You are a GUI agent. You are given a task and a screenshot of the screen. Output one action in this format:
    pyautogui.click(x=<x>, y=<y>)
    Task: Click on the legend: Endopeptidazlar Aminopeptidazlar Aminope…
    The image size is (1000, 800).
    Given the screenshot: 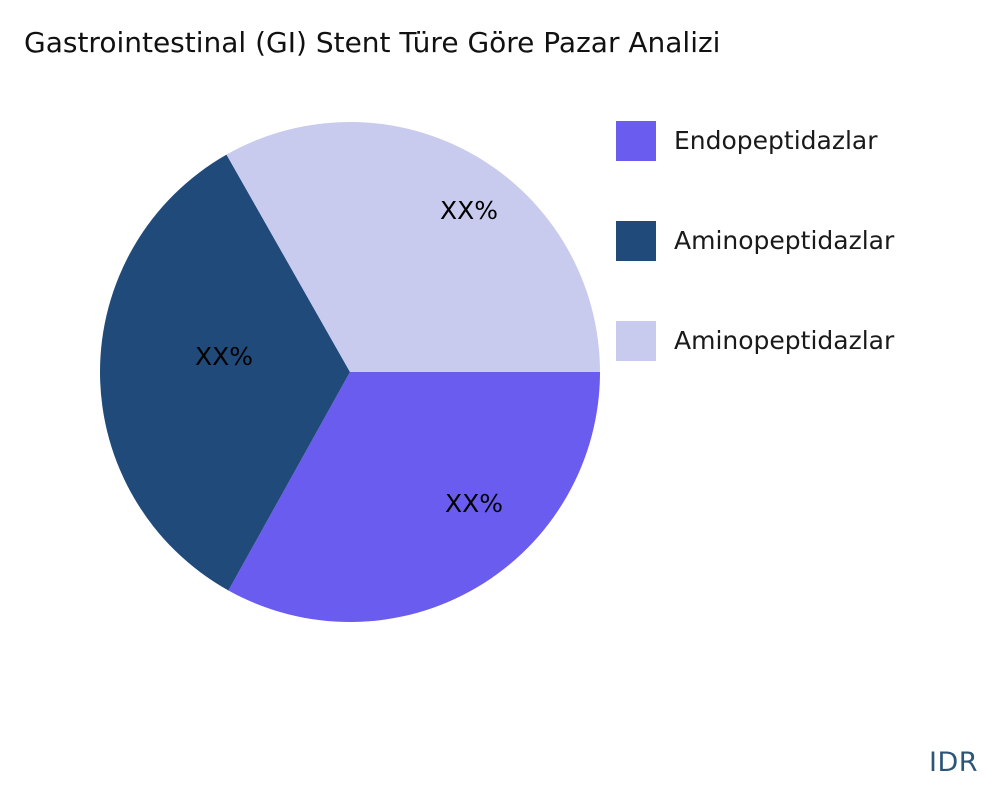 What is the action you would take?
    pyautogui.click(x=801, y=262)
    